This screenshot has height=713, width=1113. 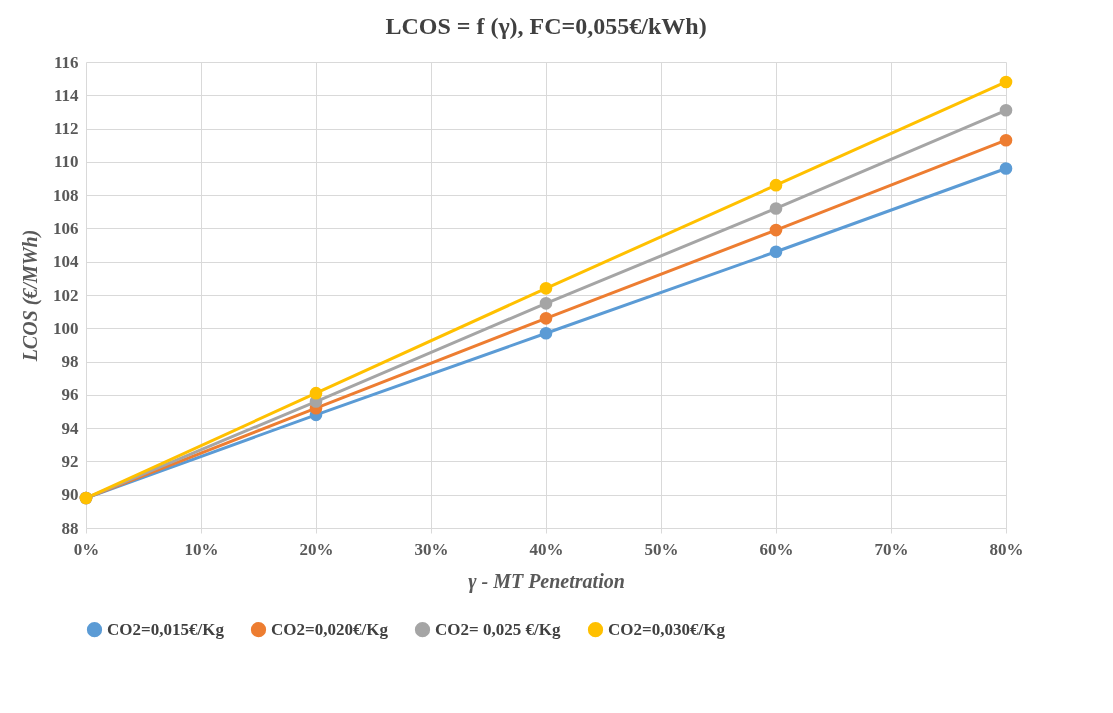 I want to click on x-tick-label: 60%, so click(x=776, y=549).